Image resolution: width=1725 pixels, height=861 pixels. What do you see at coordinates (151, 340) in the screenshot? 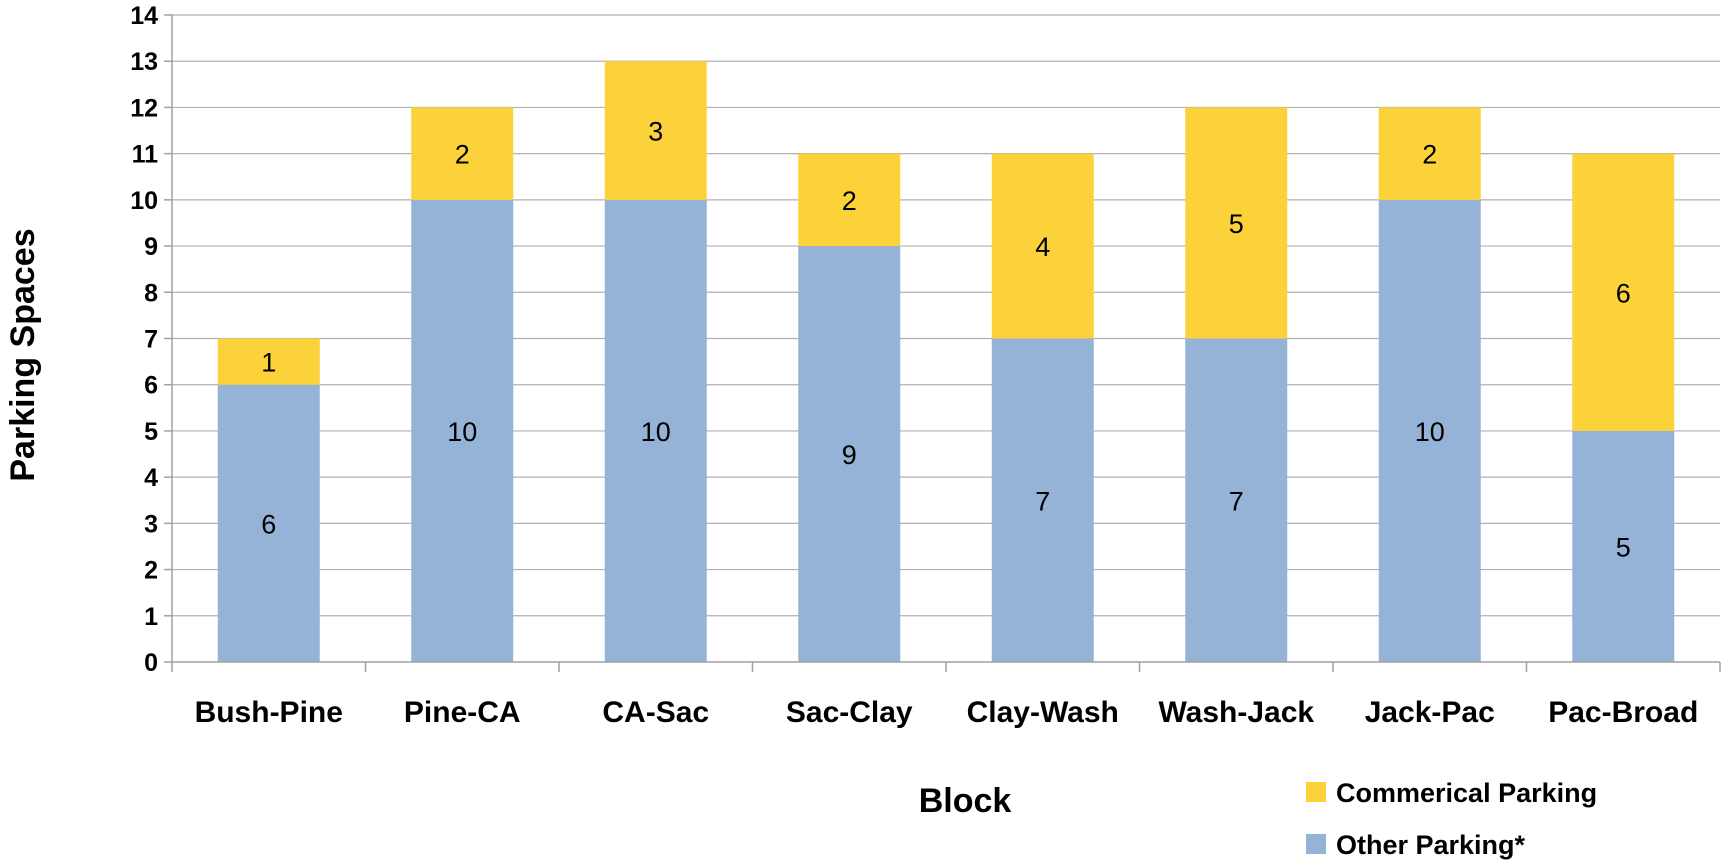
I see `y-tick-label: 7` at bounding box center [151, 340].